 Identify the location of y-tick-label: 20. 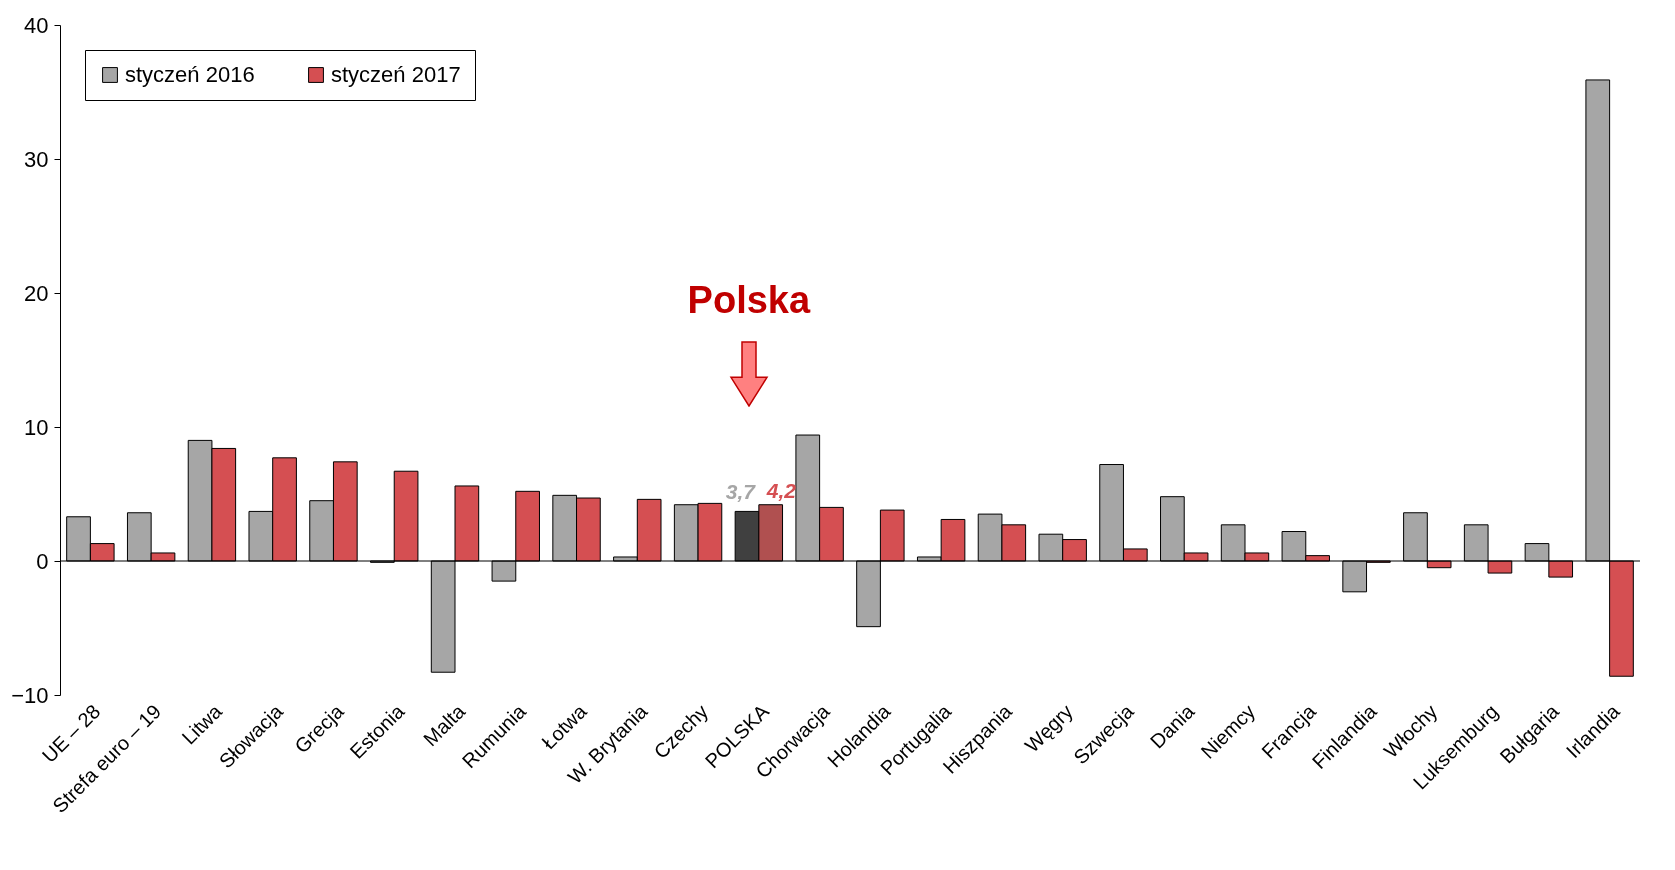
(36, 293).